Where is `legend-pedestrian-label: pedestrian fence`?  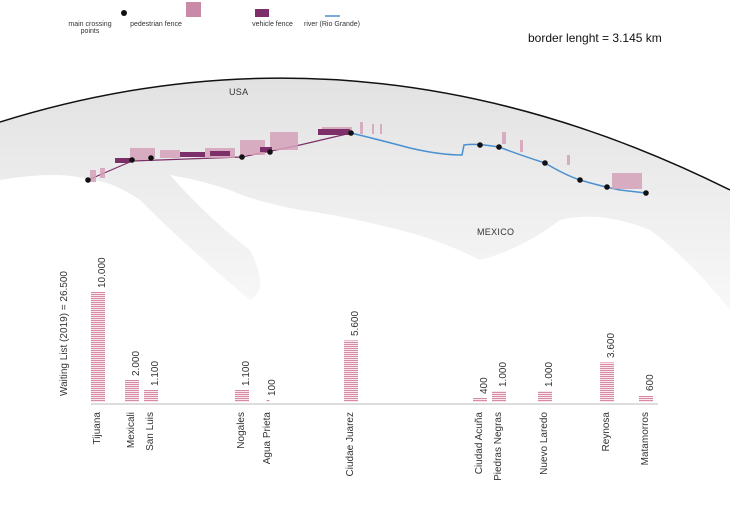
legend-pedestrian-label: pedestrian fence is located at coordinates (156, 24).